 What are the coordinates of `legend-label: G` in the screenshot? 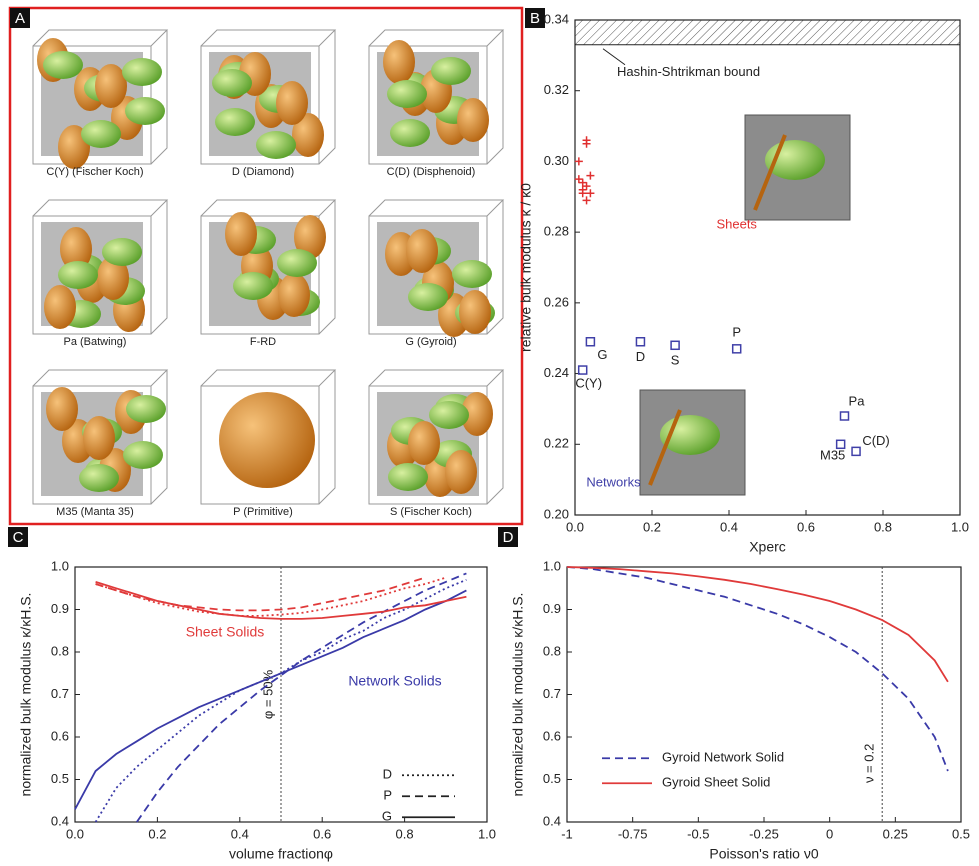 It's located at (387, 816).